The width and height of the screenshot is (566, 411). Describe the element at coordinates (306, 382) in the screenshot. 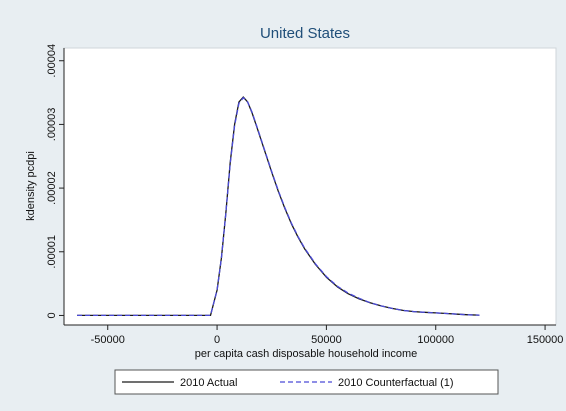

I see `legend: 2010 Actual 2010 Counterfactual (1)` at that location.